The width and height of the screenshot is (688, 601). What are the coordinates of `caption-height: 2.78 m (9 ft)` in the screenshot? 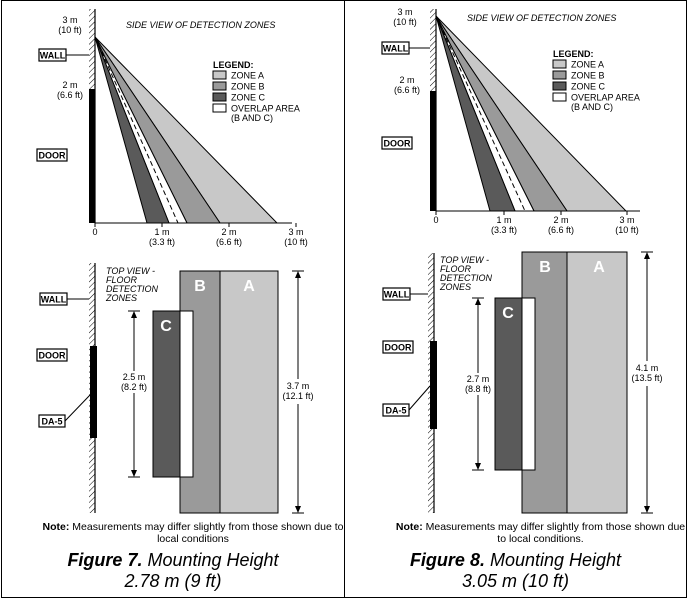 It's located at (173, 581).